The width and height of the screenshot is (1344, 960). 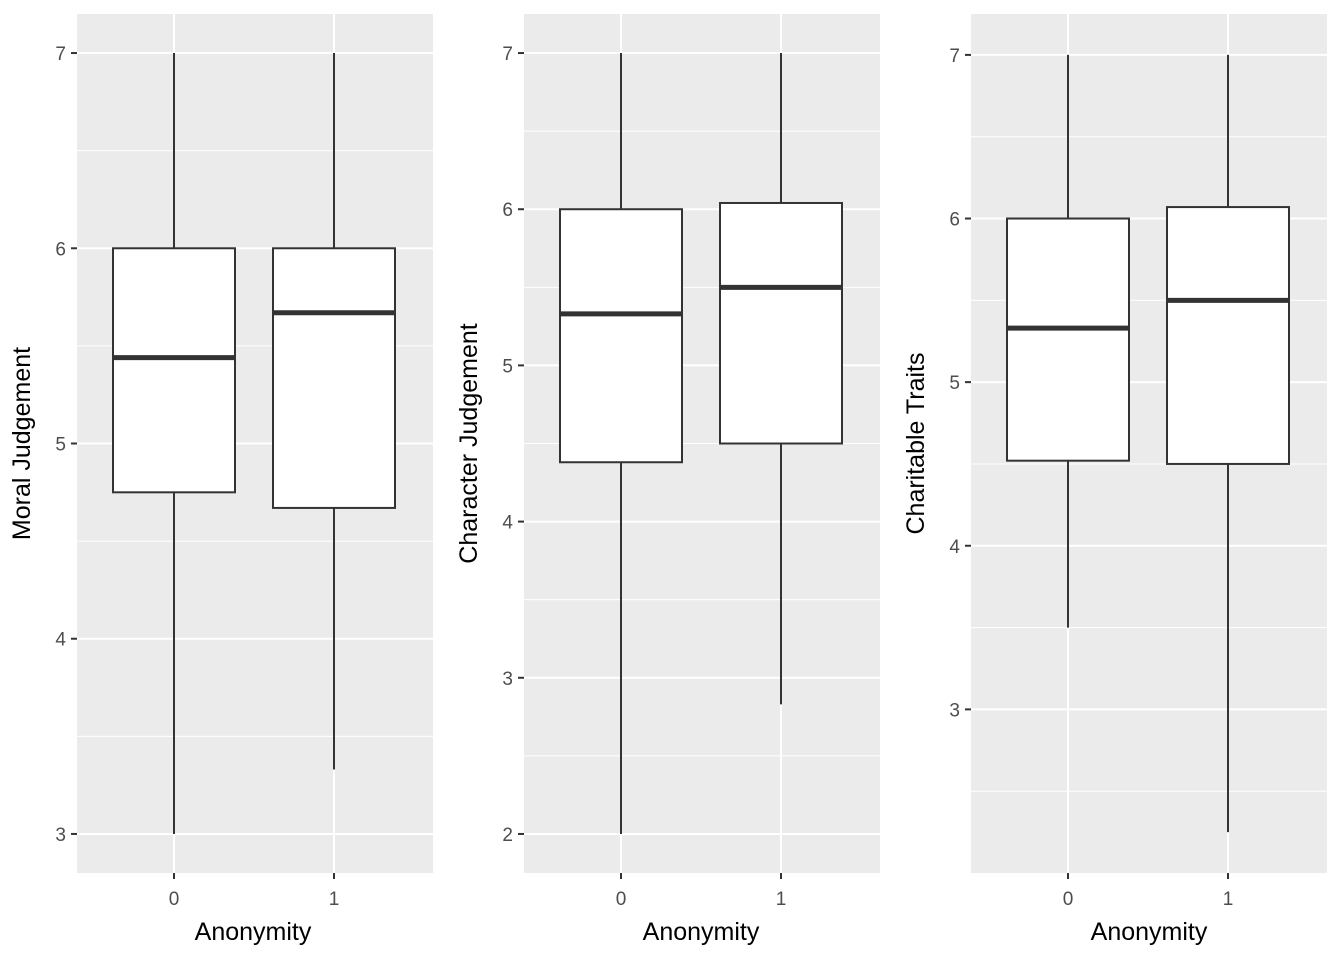 What do you see at coordinates (916, 443) in the screenshot?
I see `y-axis-title: Charitable Traits` at bounding box center [916, 443].